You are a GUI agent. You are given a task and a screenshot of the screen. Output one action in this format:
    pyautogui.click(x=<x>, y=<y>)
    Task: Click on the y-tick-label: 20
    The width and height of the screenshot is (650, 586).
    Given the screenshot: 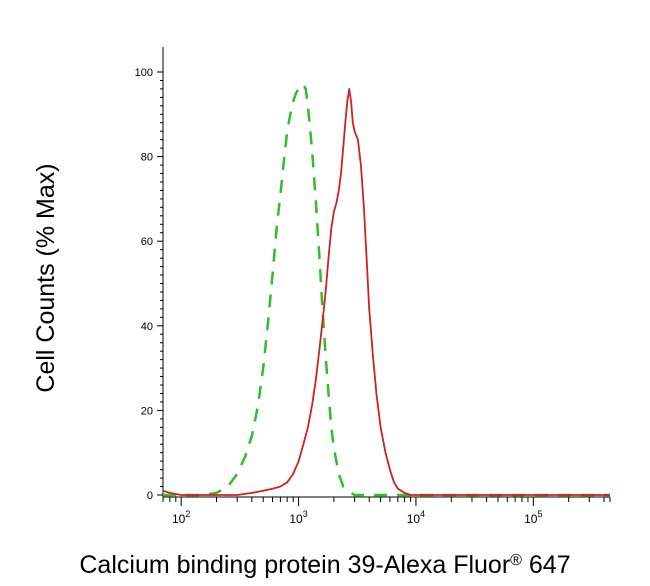 What is the action you would take?
    pyautogui.click(x=147, y=411)
    